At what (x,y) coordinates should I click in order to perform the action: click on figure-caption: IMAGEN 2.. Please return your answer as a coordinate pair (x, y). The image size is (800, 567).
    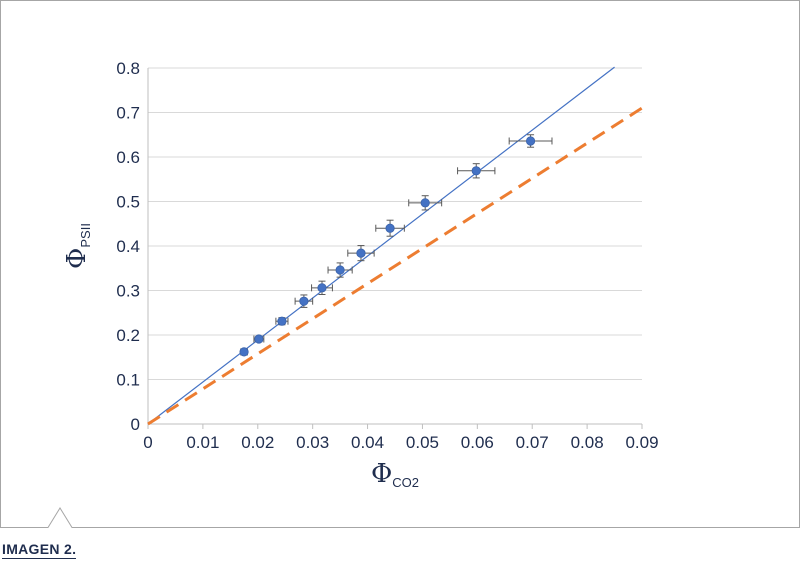
    Looking at the image, I should click on (39, 550).